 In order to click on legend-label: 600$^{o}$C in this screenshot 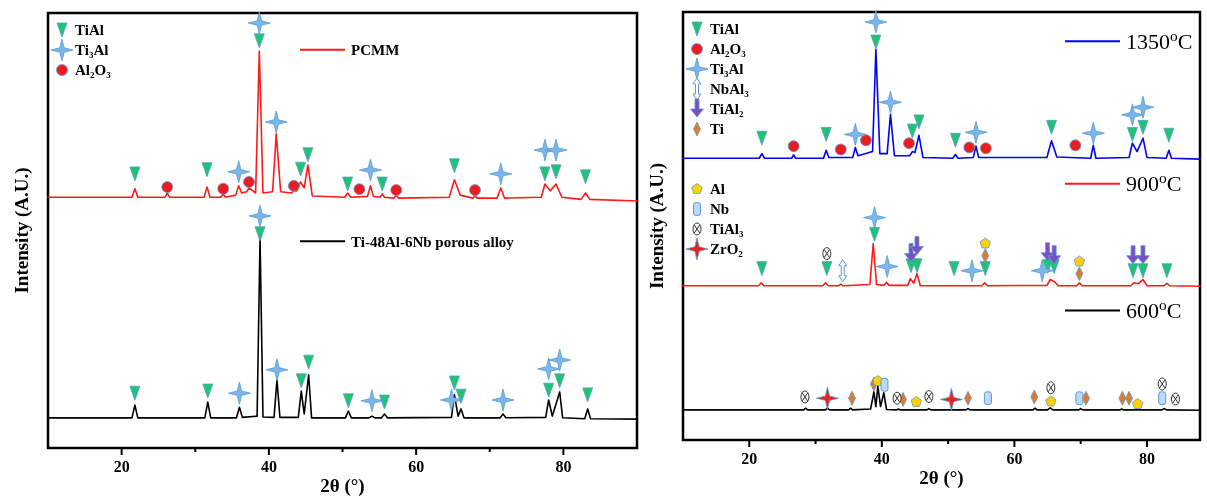, I will do `click(1154, 309)`.